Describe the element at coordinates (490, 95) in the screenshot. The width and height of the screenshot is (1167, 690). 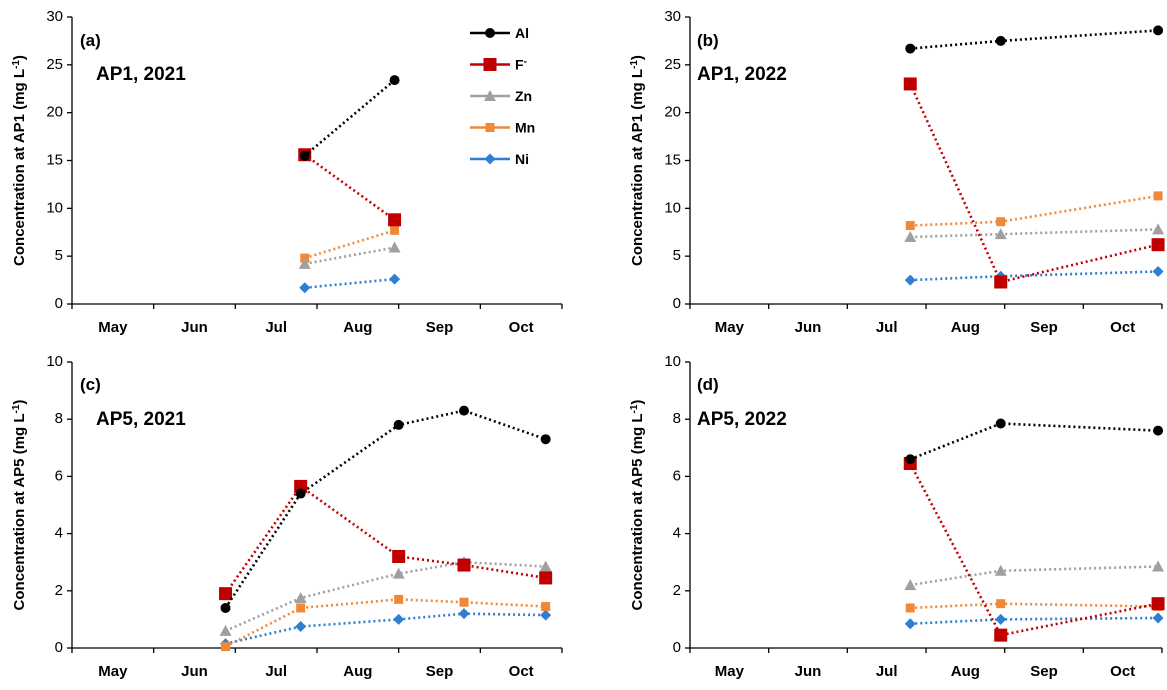
I see `legend-zn-point` at that location.